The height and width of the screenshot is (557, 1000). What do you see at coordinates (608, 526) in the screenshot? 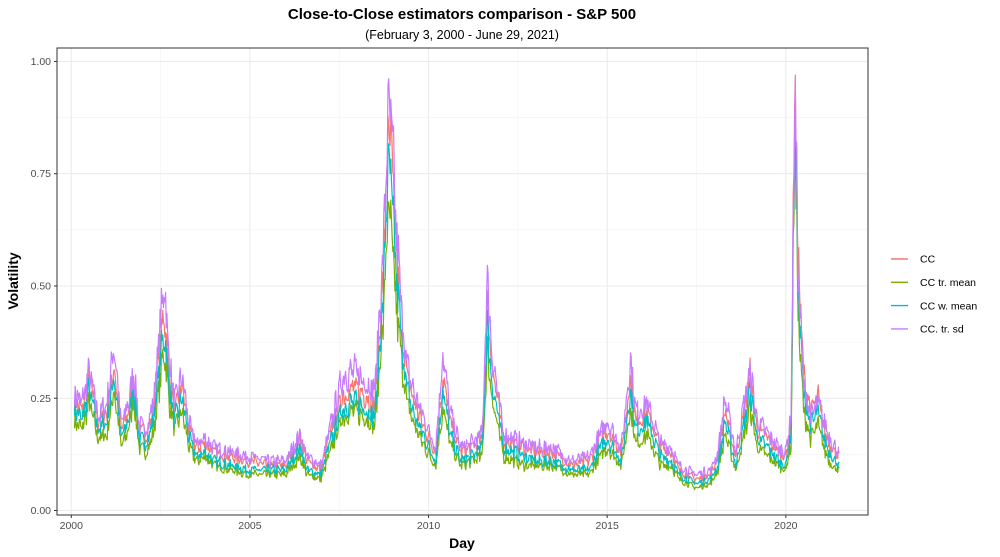
I see `x-tick-label: 2015` at bounding box center [608, 526].